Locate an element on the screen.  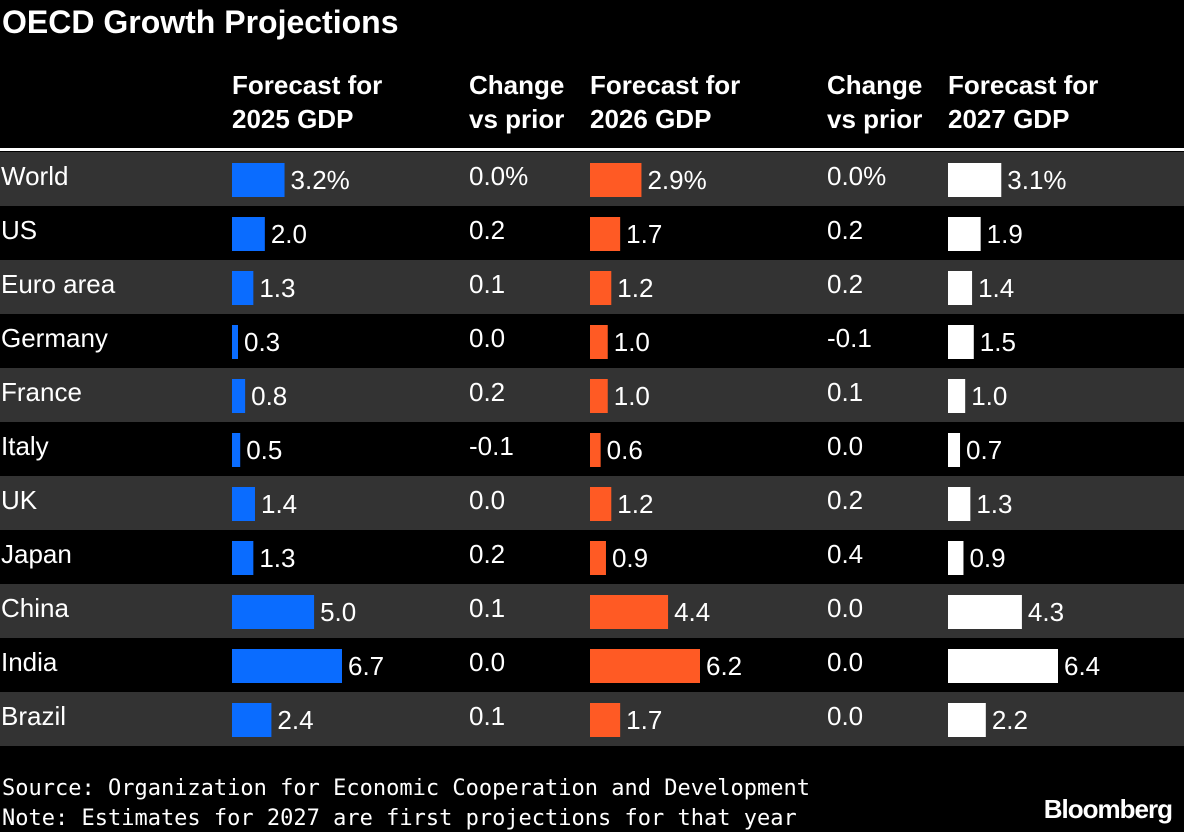
header-rule is located at coordinates (592, 149).